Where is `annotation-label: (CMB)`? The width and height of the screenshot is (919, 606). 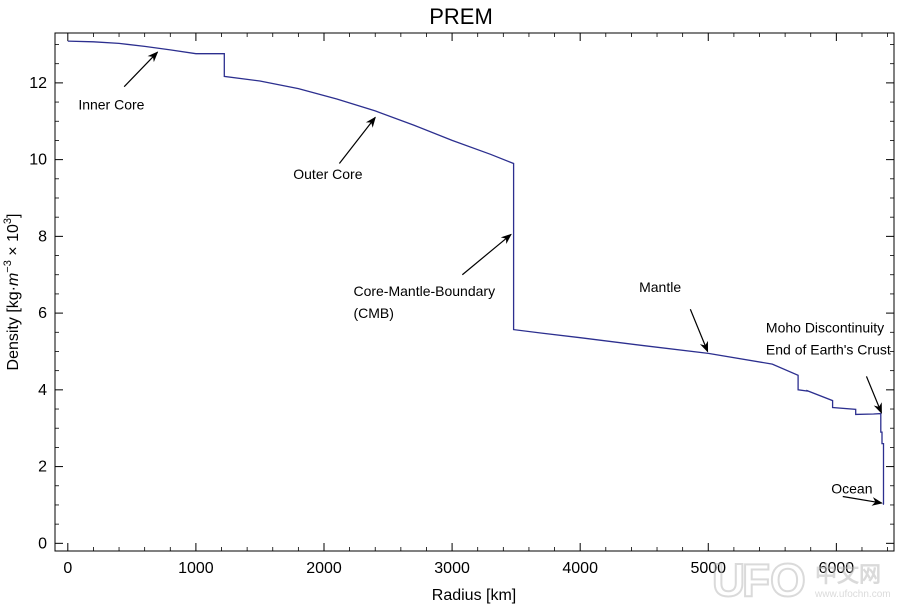 annotation-label: (CMB) is located at coordinates (373, 313).